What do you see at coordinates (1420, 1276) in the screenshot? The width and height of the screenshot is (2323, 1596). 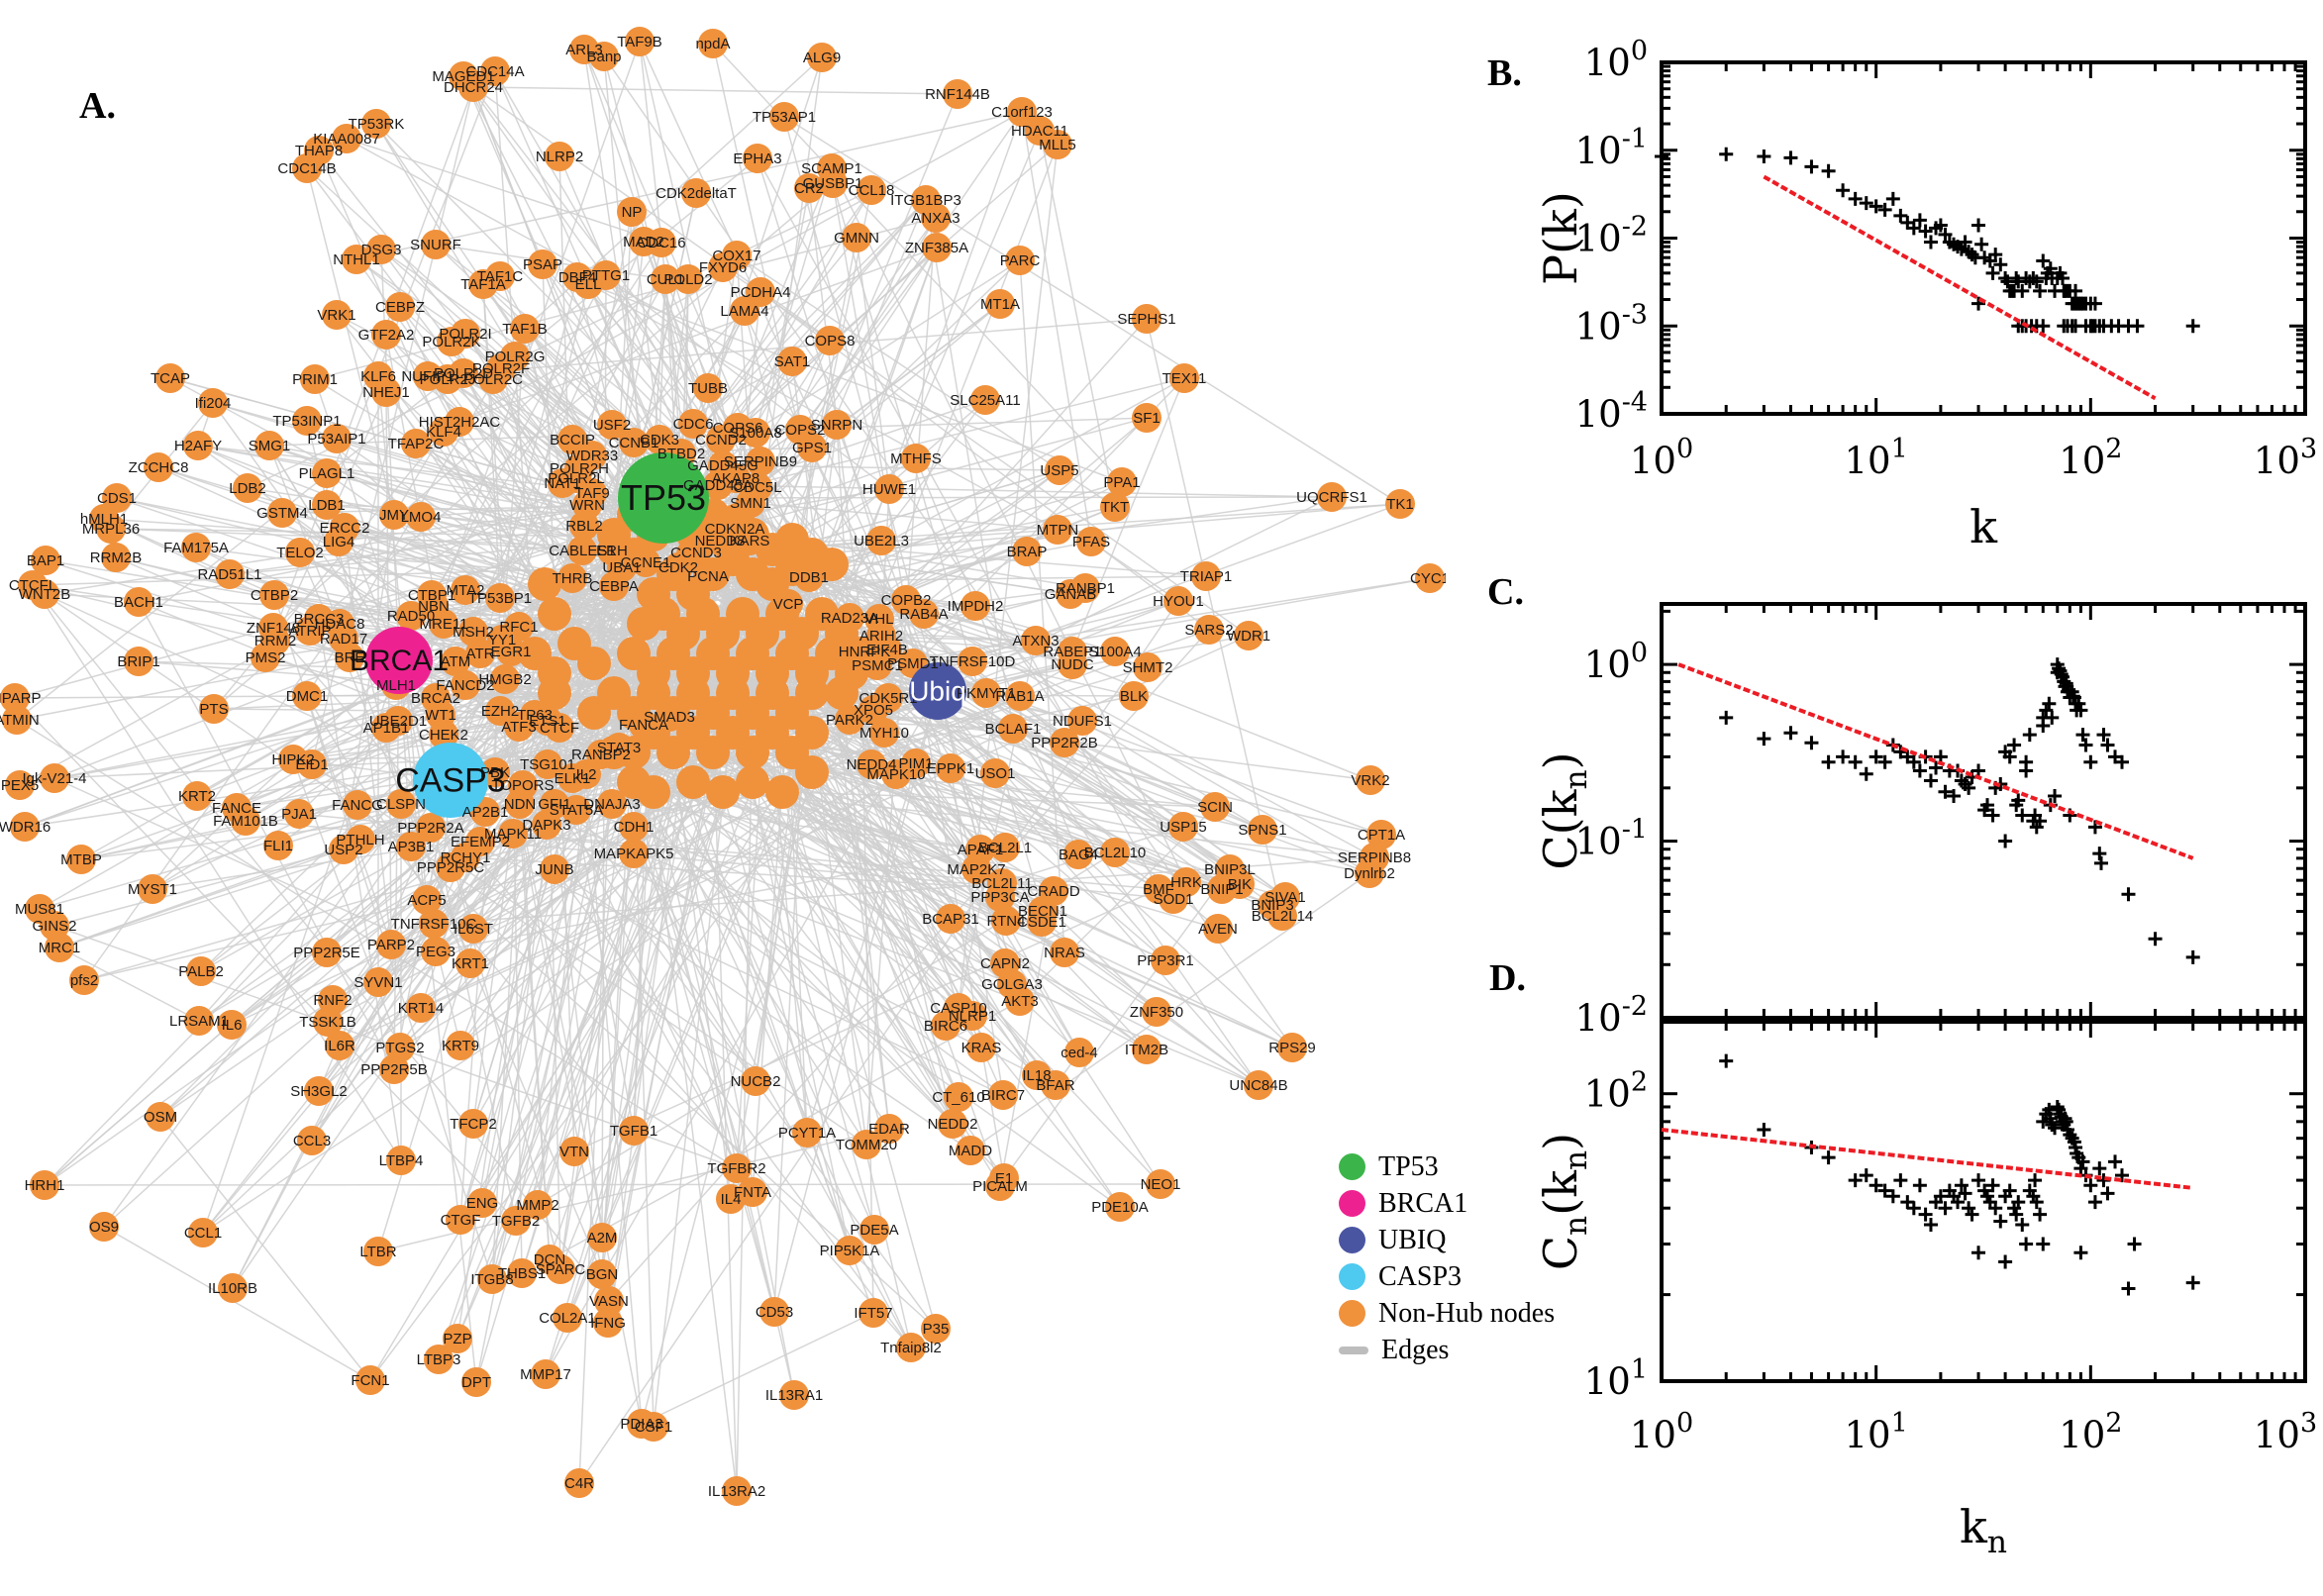 I see `legend-item-label: CASP3` at bounding box center [1420, 1276].